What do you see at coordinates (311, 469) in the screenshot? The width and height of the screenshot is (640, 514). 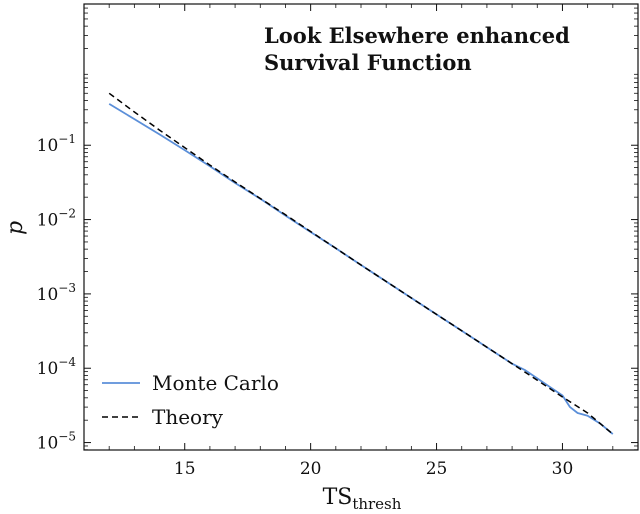 I see `x-tick-label: 20` at bounding box center [311, 469].